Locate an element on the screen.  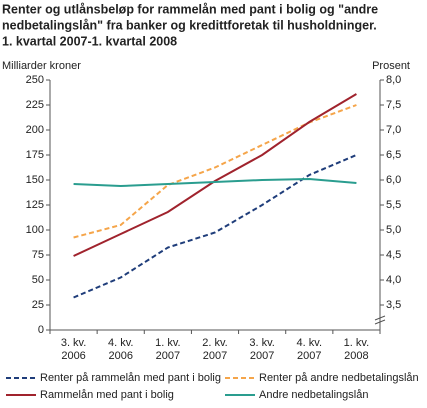
y-tick-label: 75 is located at coordinates (38, 255).